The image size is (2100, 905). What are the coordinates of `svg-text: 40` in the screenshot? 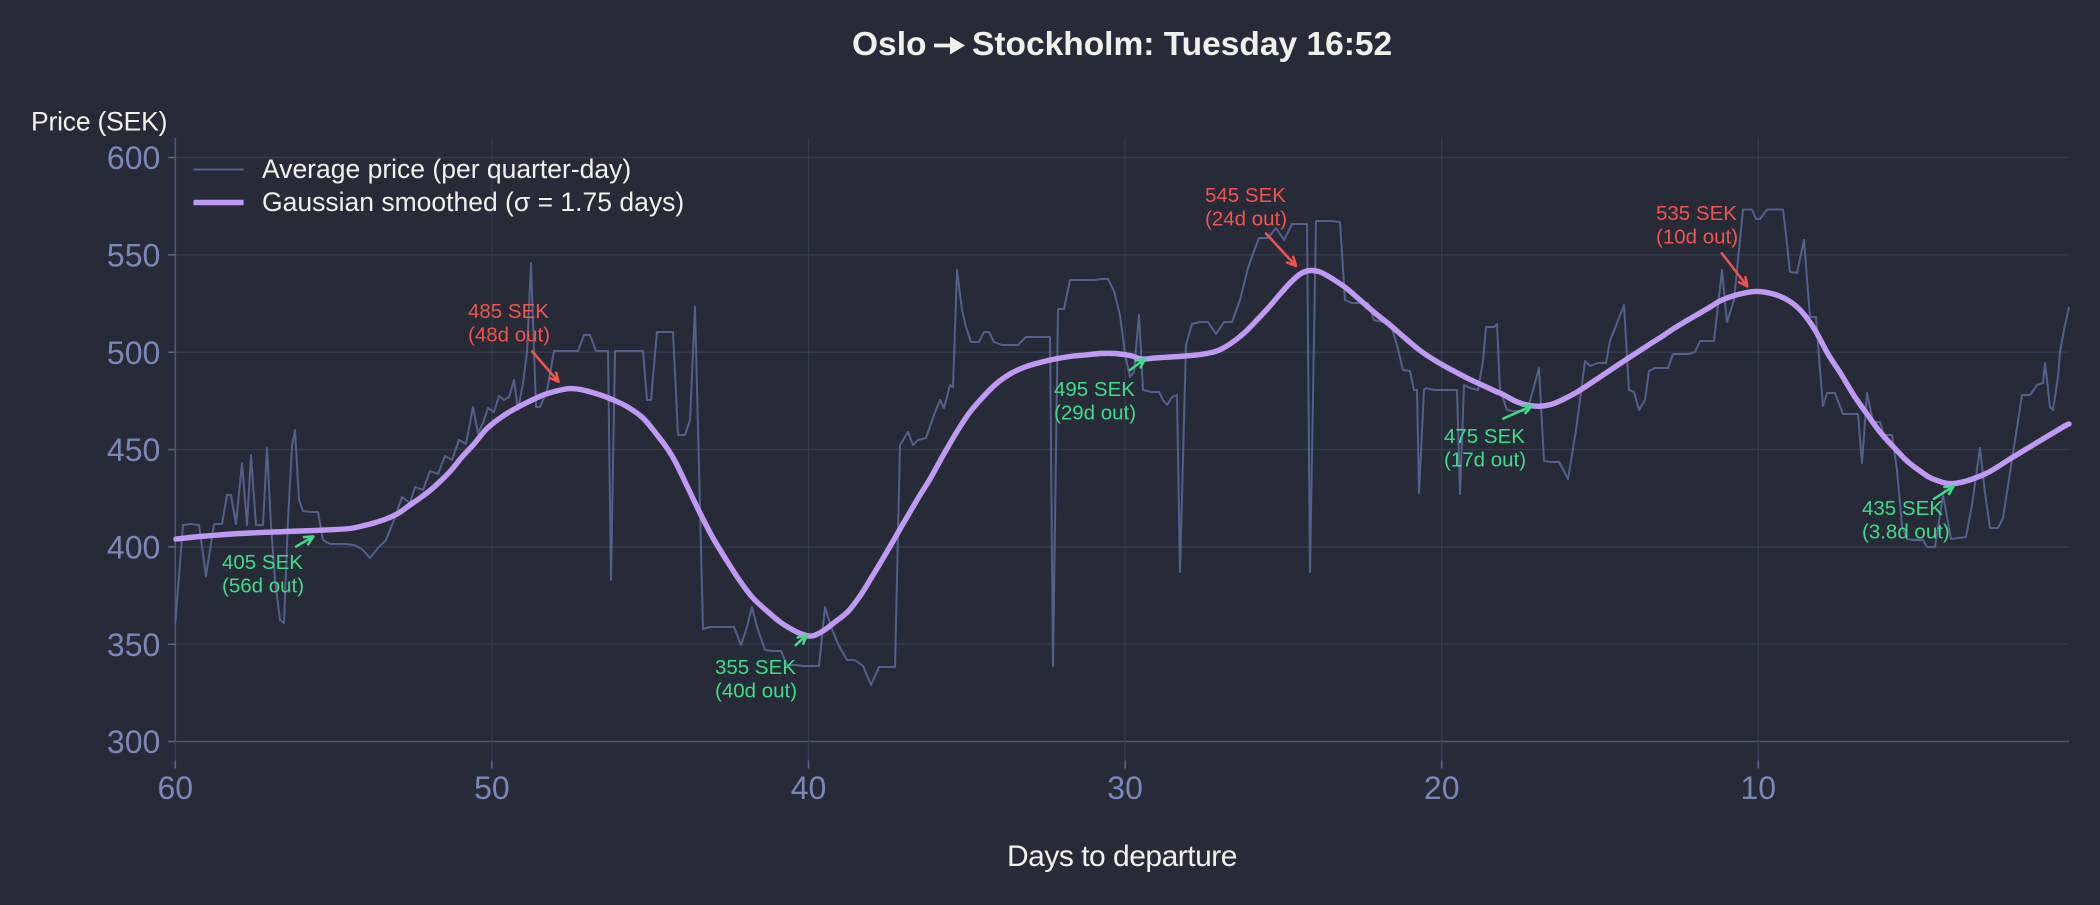 It's located at (809, 788).